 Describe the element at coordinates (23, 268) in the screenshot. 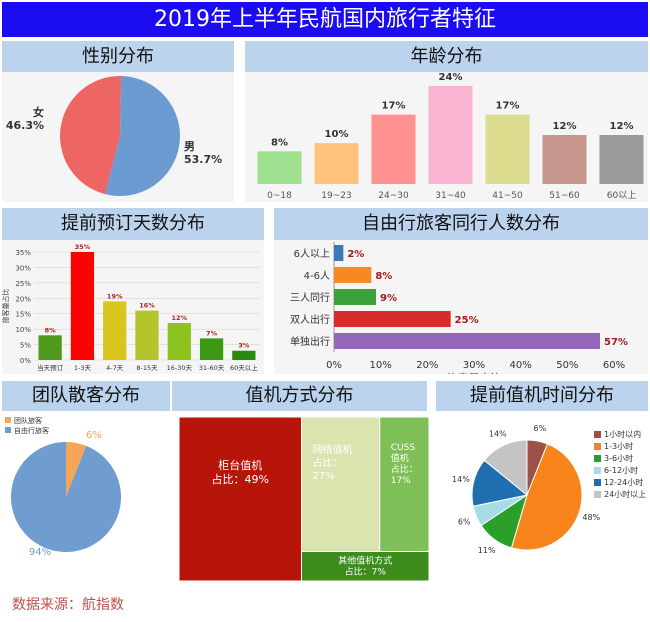

I see `booking-ytick-label: 30%` at that location.